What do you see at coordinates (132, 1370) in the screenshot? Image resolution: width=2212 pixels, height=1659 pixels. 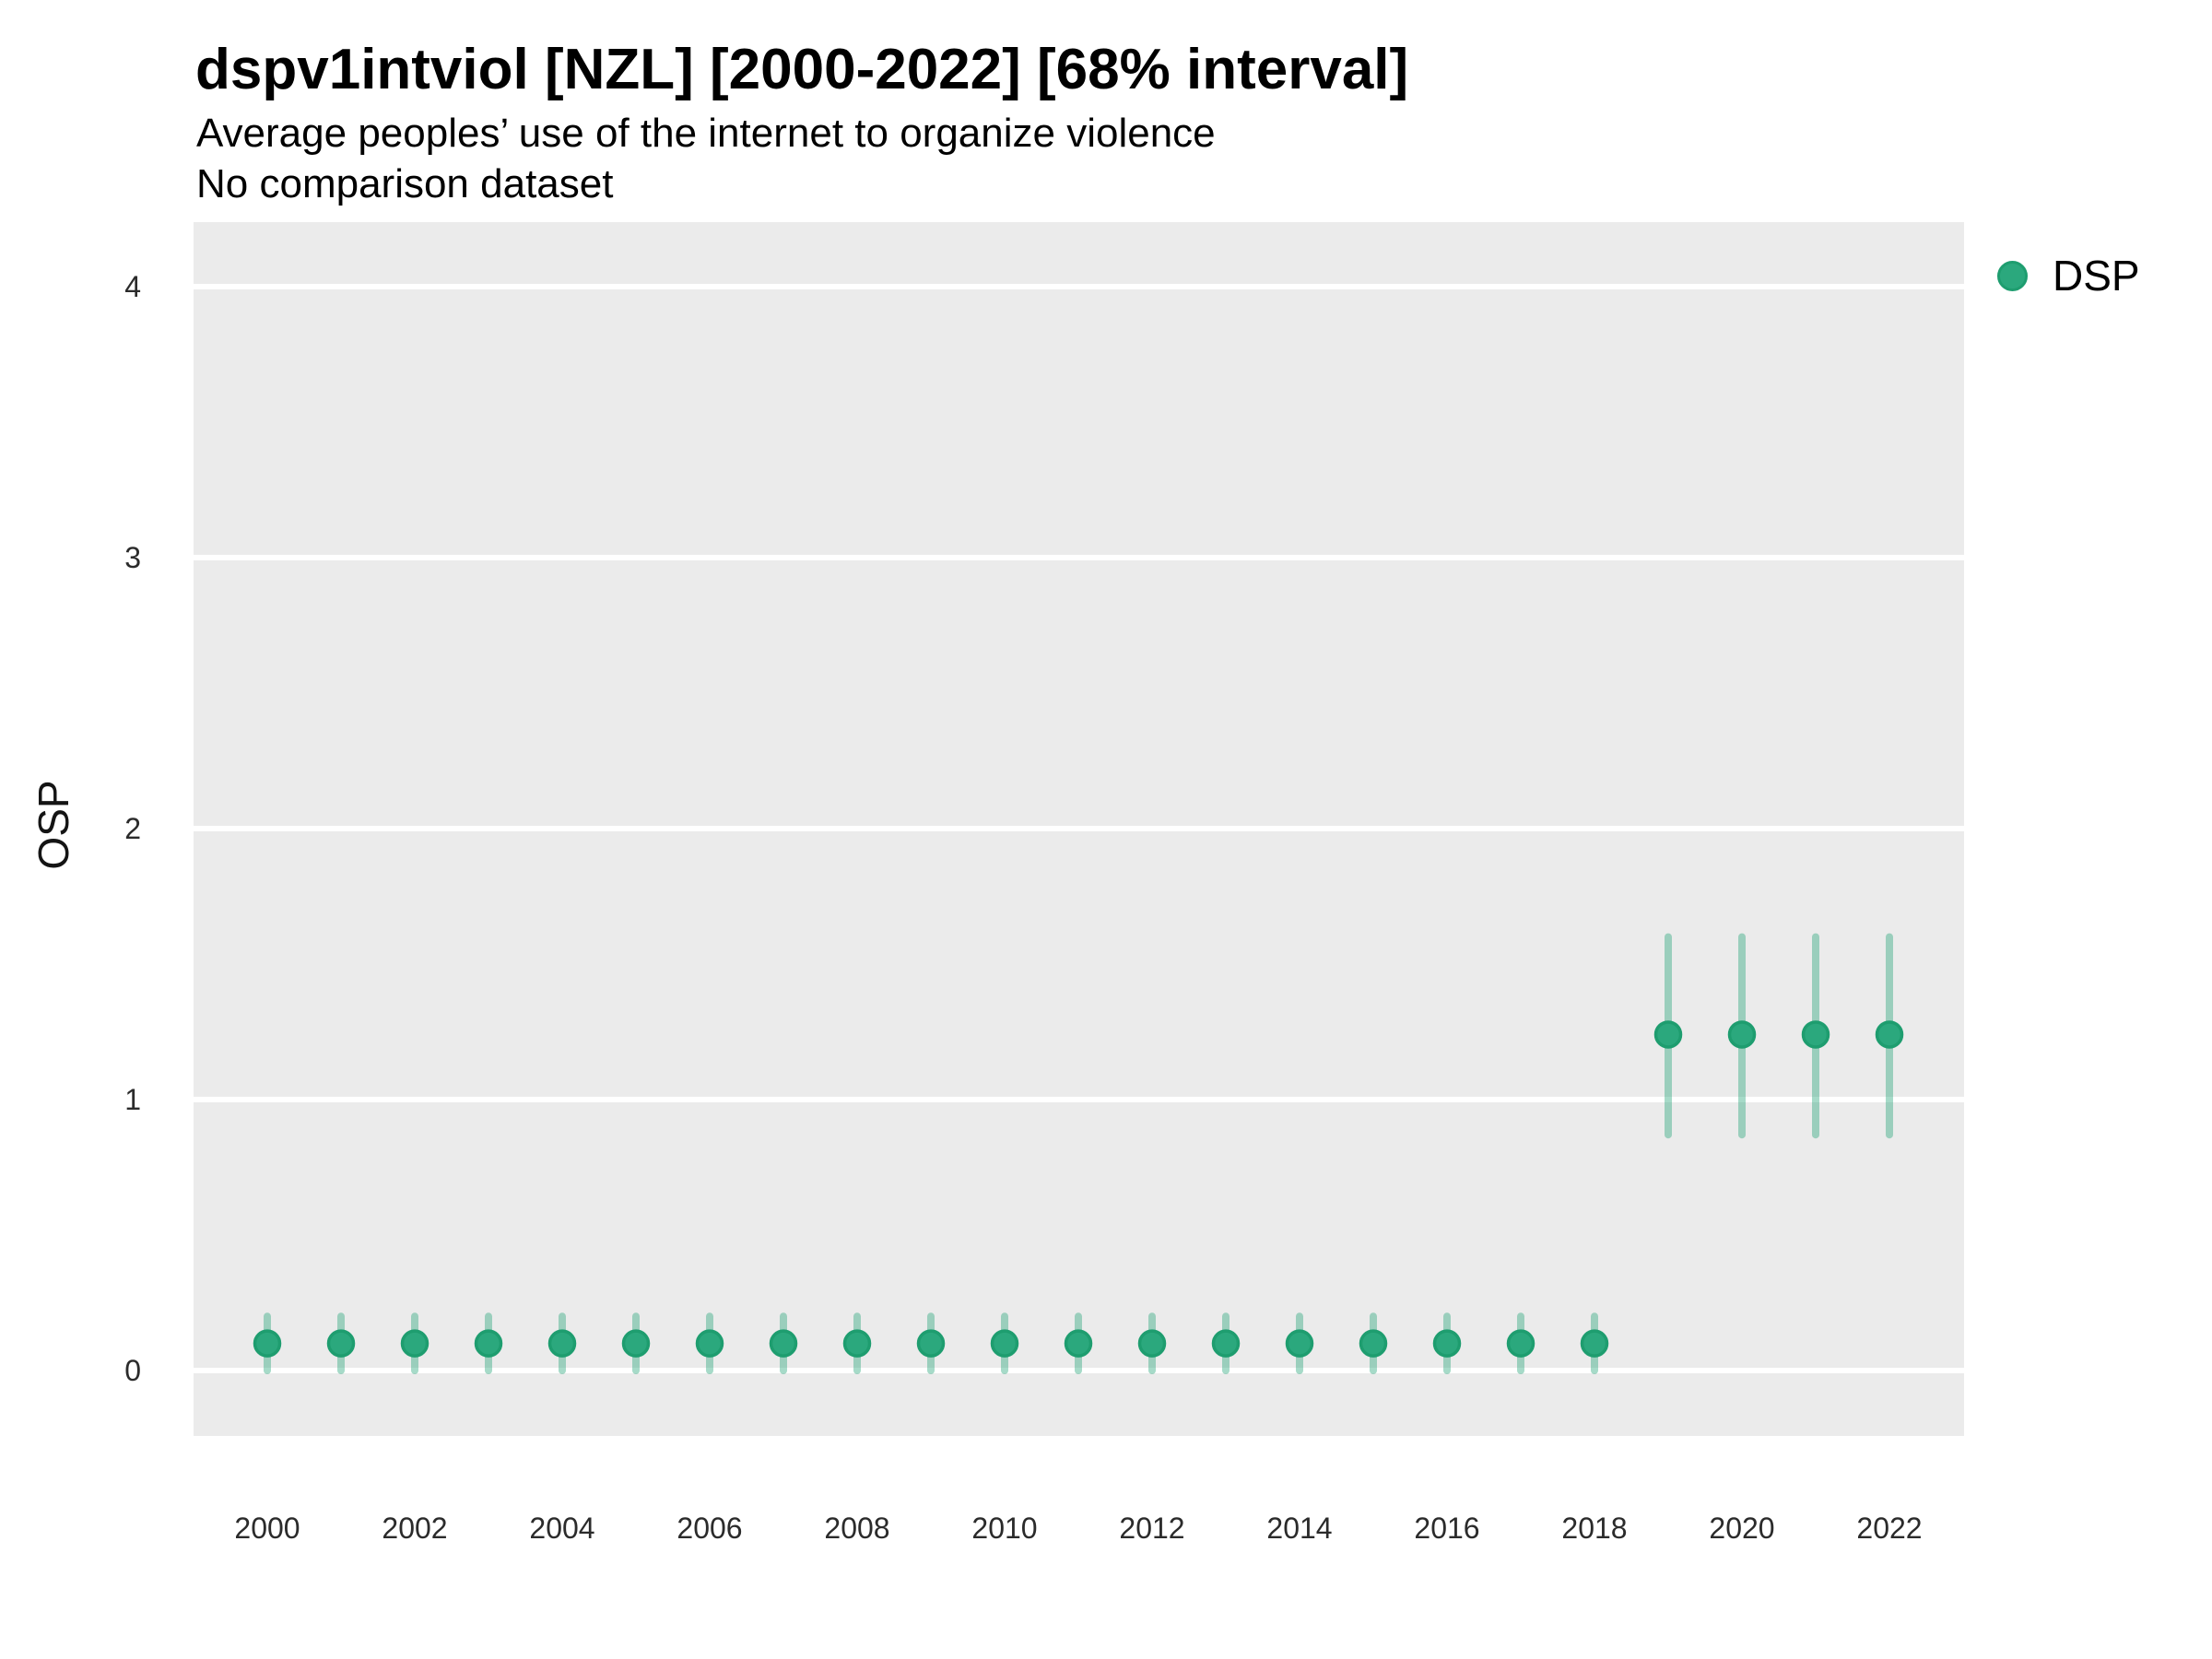 I see `y-tick-label: 0` at bounding box center [132, 1370].